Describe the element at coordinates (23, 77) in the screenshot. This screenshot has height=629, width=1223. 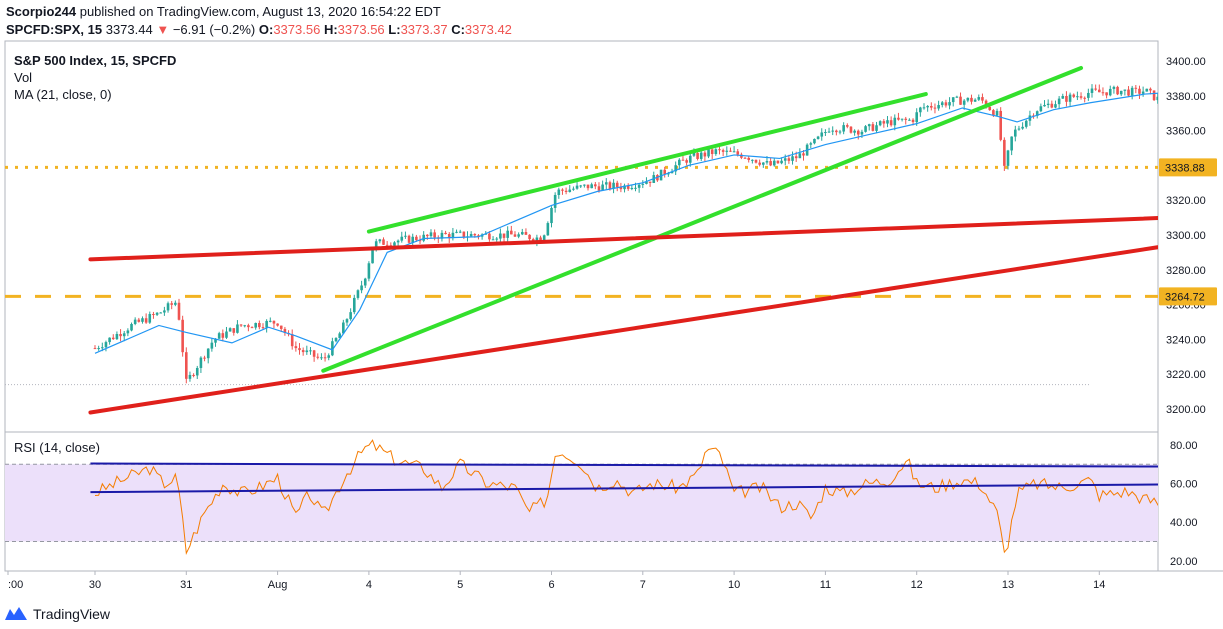
I see `volume-legend: Vol` at that location.